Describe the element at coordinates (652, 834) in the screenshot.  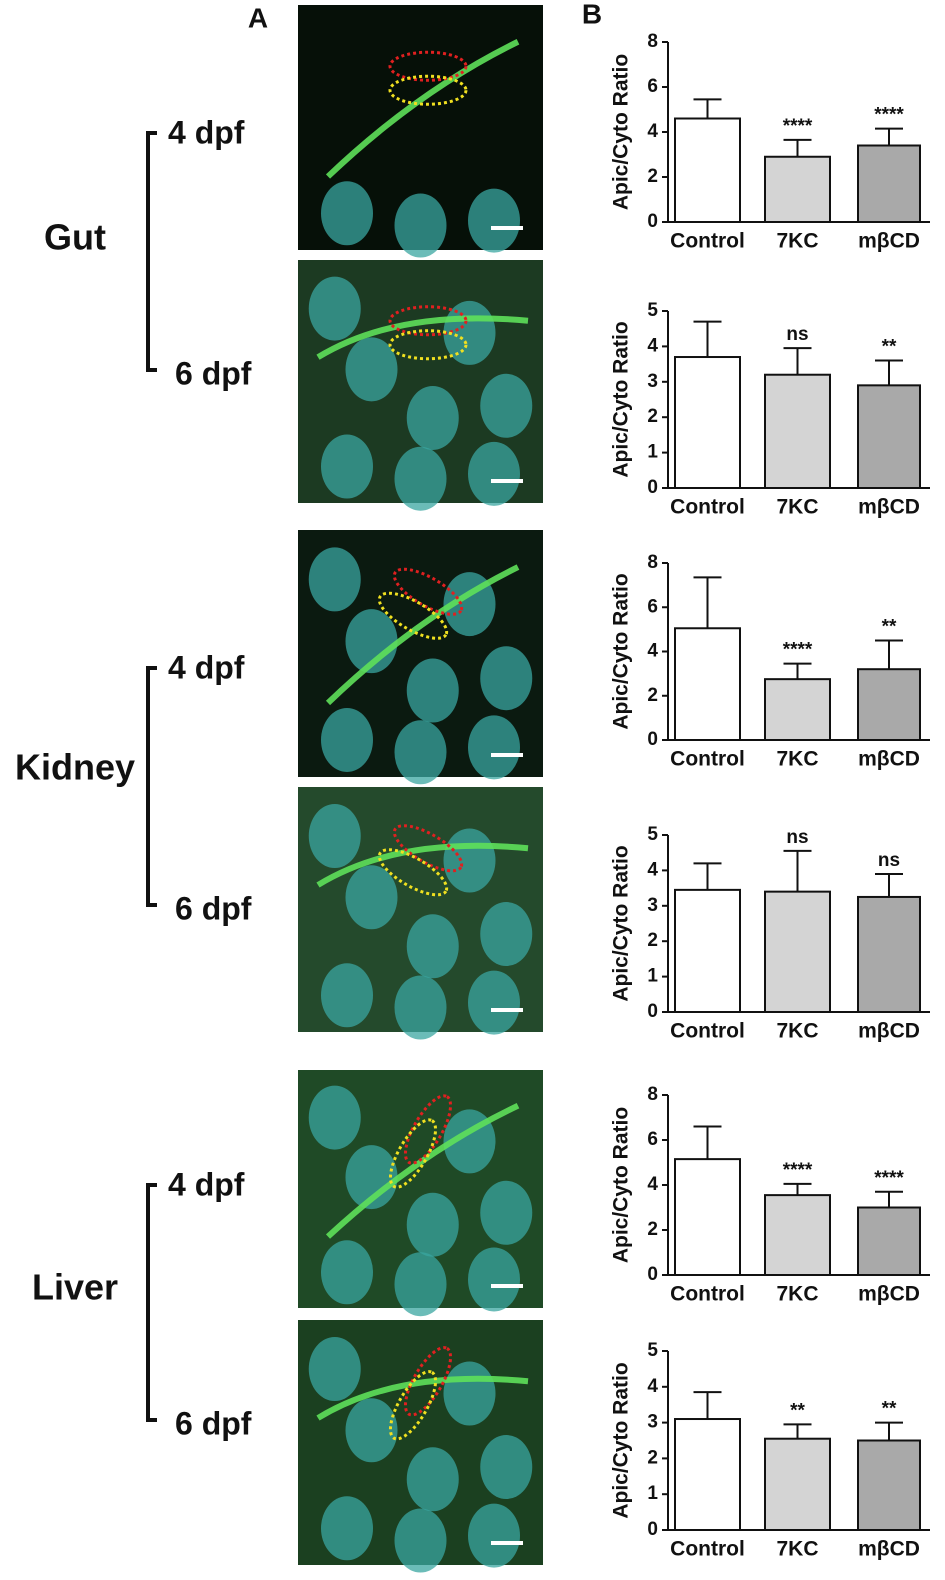
I see `y-tick-label: 5` at that location.